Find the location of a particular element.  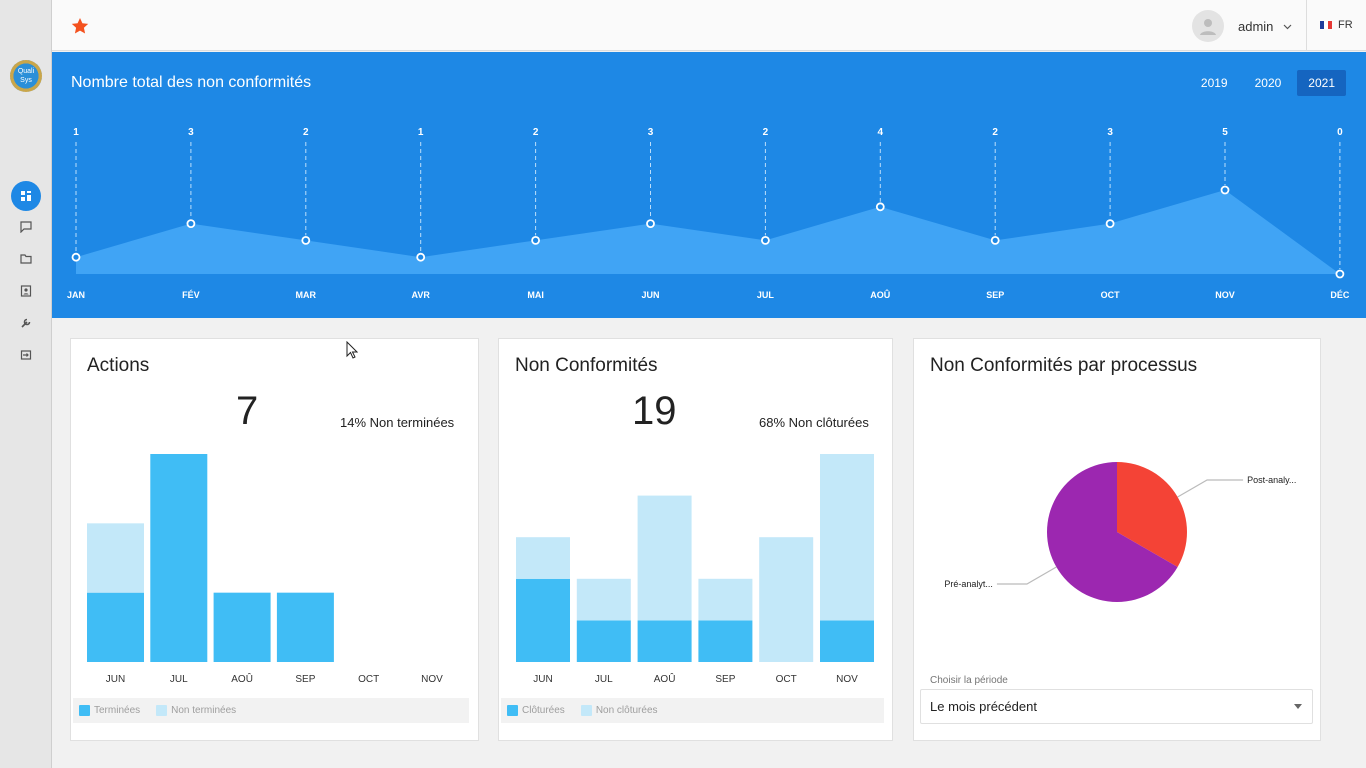

legend-label: Non clôturées is located at coordinates (626, 710).